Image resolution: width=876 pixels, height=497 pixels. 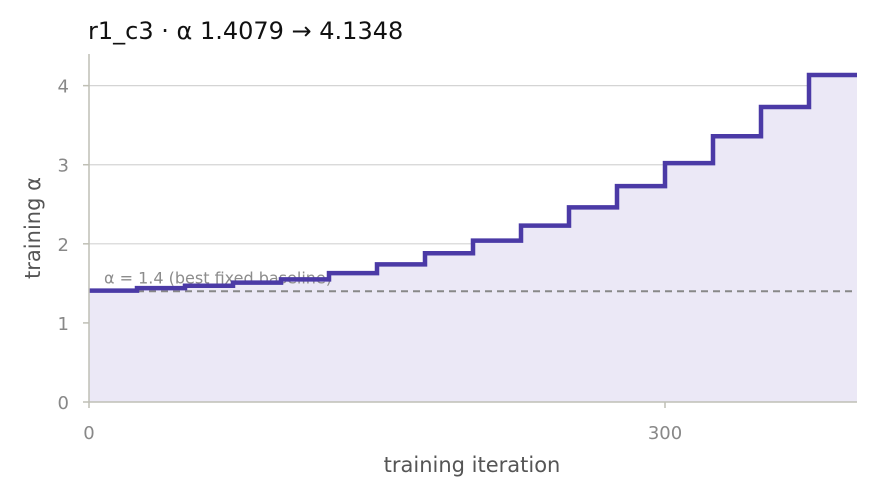 What do you see at coordinates (88, 433) in the screenshot?
I see `x-tick-label: 0` at bounding box center [88, 433].